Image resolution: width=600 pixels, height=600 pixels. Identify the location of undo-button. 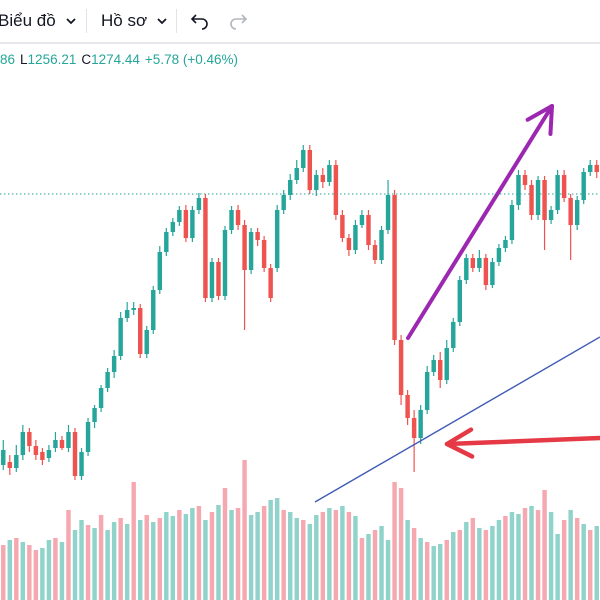
(200, 21).